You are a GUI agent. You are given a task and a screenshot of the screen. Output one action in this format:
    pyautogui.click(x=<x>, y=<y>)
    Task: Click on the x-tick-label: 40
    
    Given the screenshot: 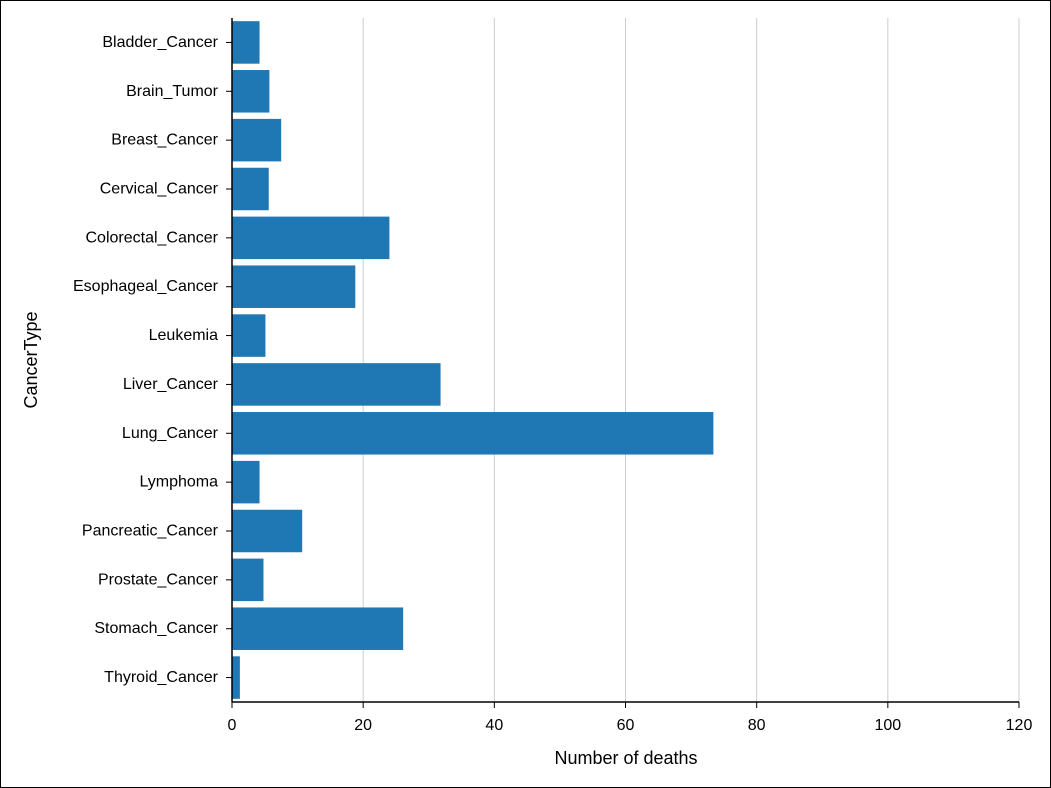 What is the action you would take?
    pyautogui.click(x=494, y=725)
    